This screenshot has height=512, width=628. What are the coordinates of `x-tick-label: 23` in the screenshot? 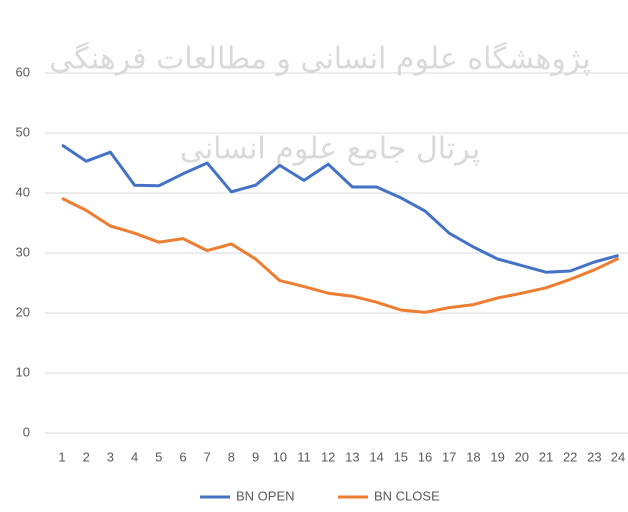 It's located at (594, 456).